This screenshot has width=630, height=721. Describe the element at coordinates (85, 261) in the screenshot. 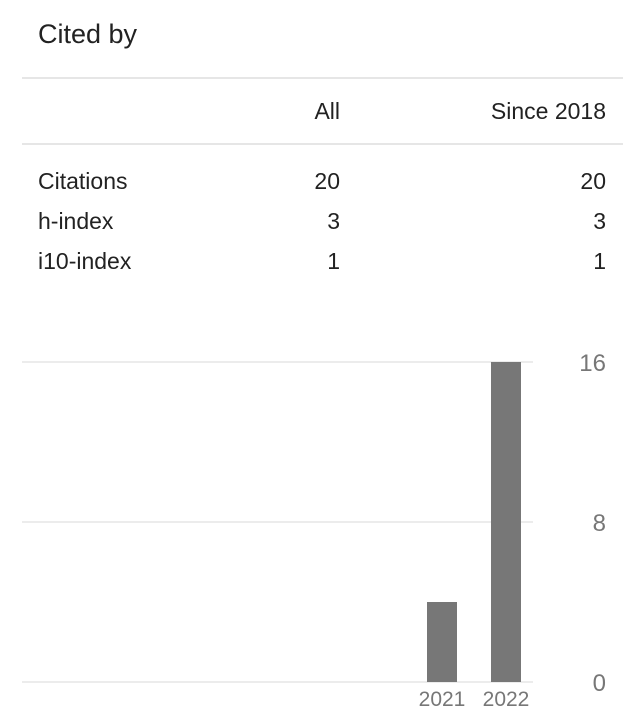

I see `row-label: i10-index` at that location.